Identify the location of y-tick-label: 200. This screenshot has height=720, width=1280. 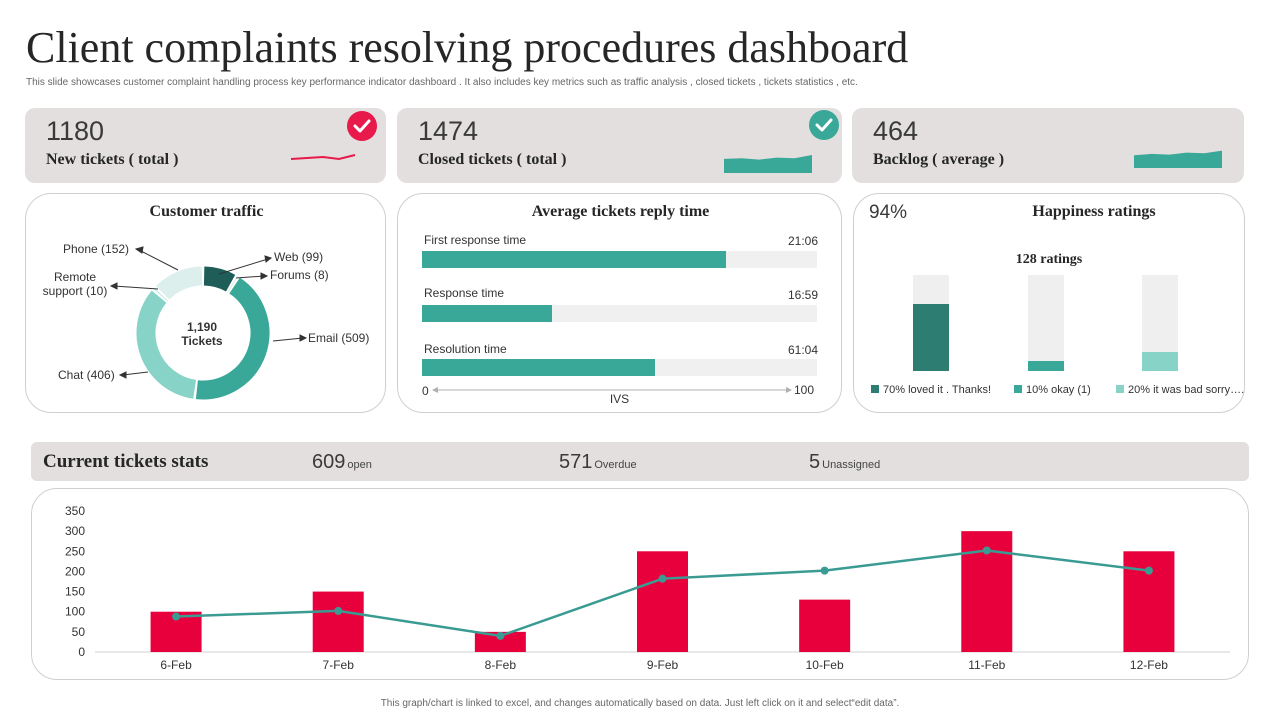
(75, 571).